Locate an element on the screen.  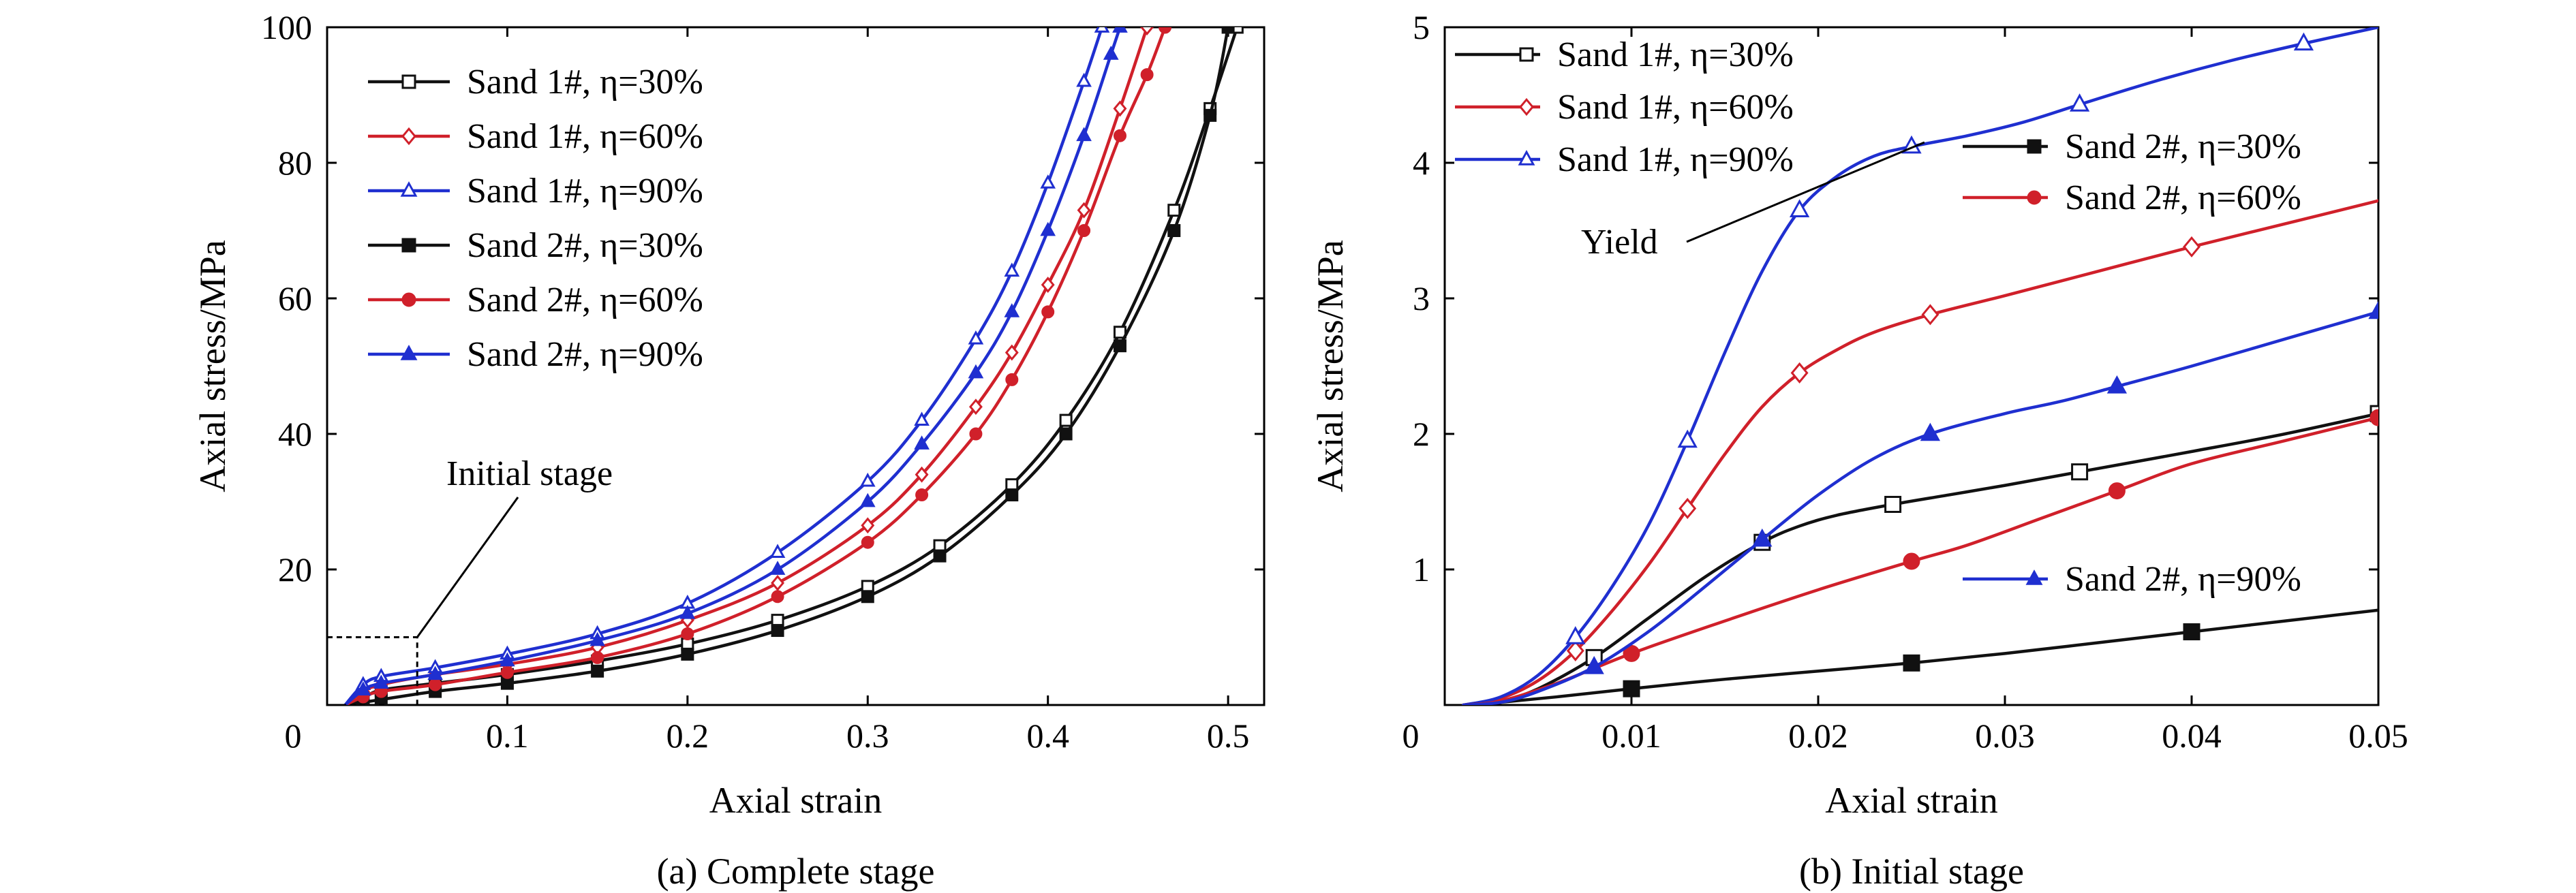
x-tick-label: 0.1 is located at coordinates (507, 736).